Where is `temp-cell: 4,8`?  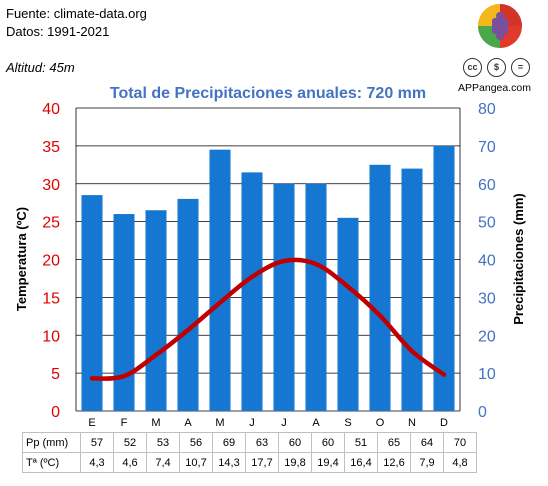 temp-cell: 4,8 is located at coordinates (460, 462).